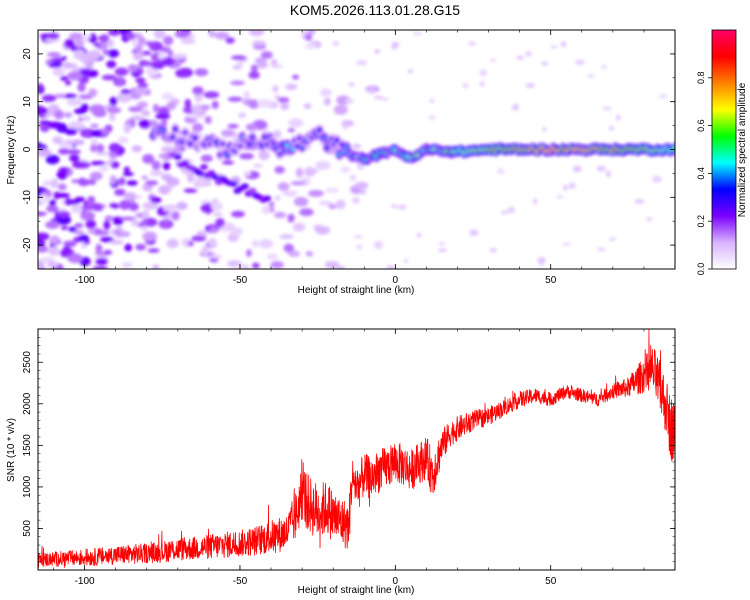 The width and height of the screenshot is (750, 600). I want to click on y-tick-label: 2000, so click(27, 403).